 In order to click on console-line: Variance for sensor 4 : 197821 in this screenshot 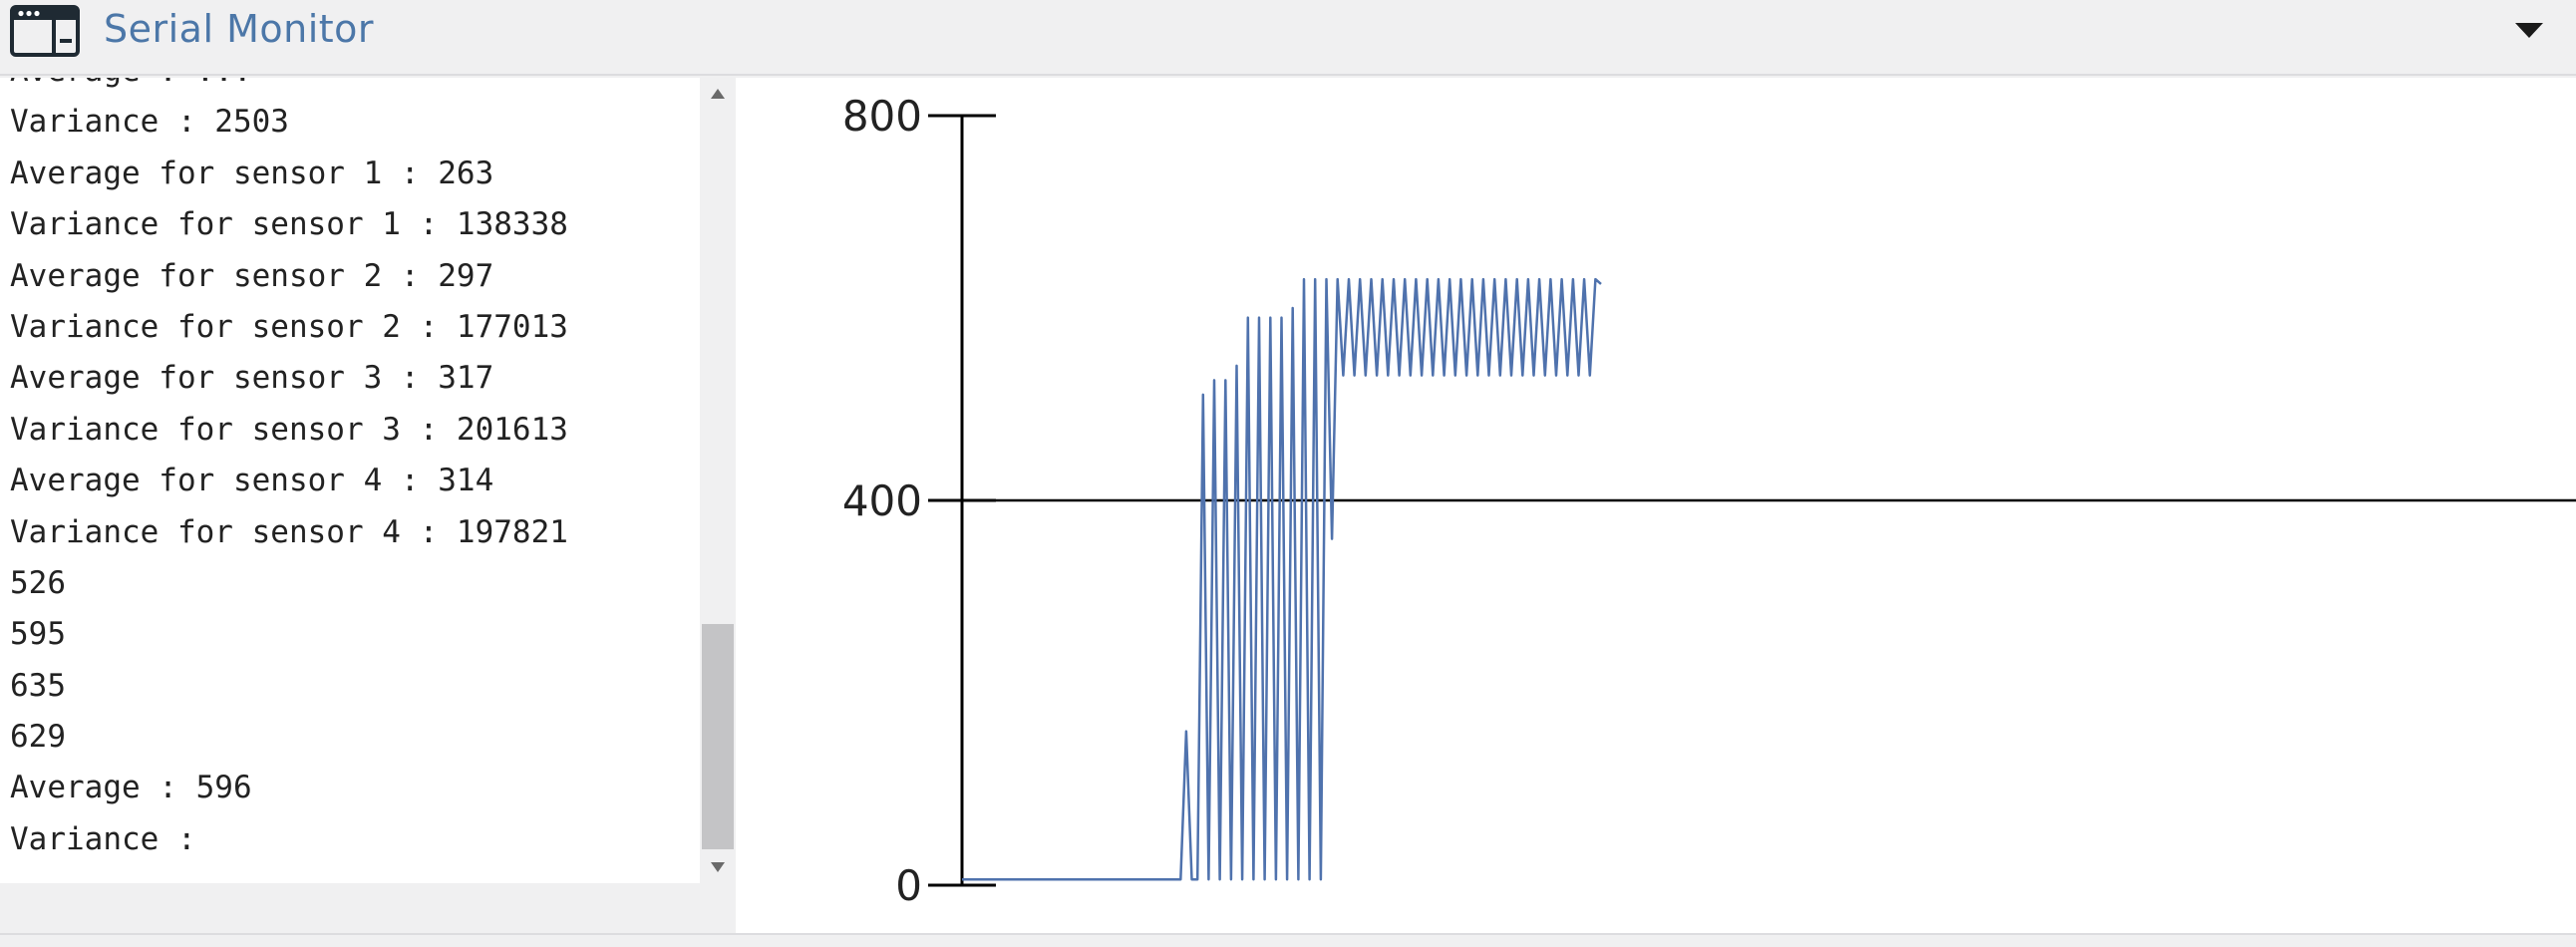, I will do `click(289, 531)`.